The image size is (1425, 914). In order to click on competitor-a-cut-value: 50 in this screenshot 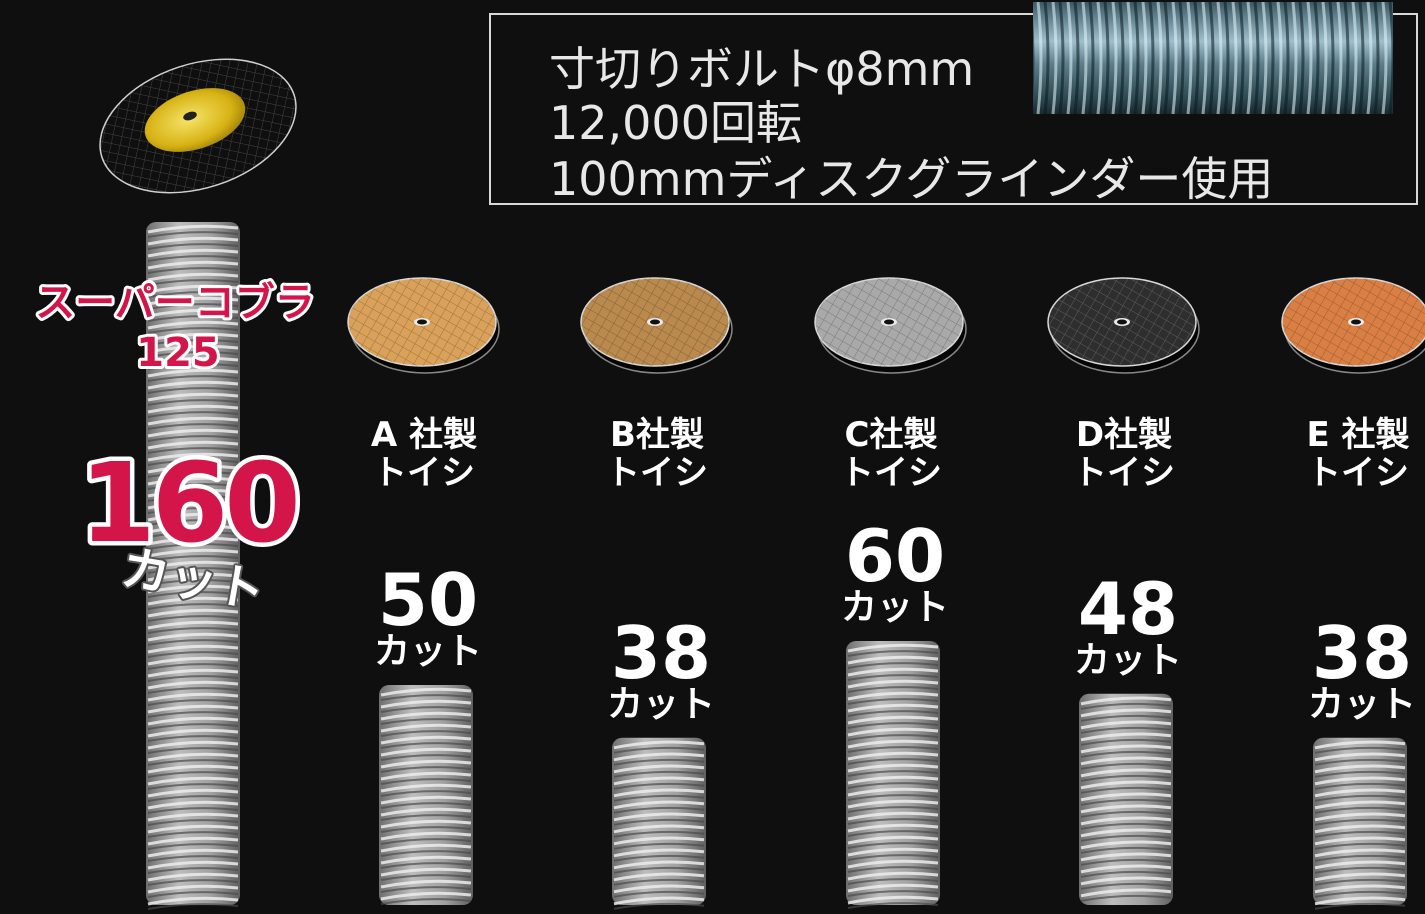, I will do `click(428, 600)`.